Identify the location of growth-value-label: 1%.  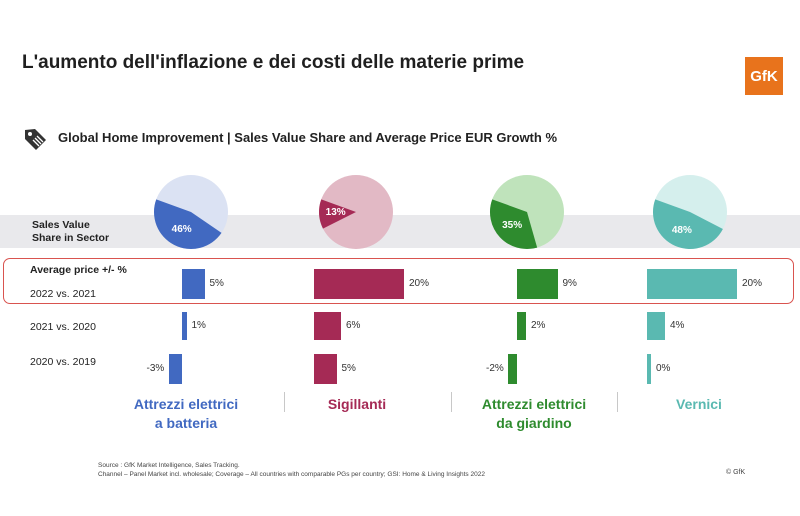
(198, 325).